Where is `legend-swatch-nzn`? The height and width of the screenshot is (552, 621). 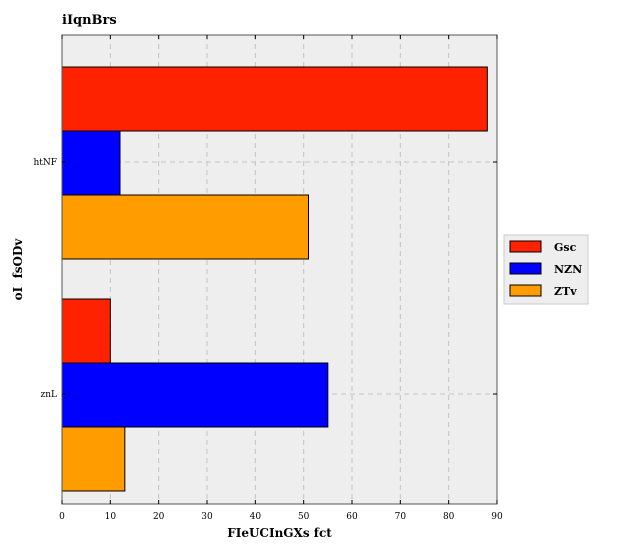 legend-swatch-nzn is located at coordinates (525, 268).